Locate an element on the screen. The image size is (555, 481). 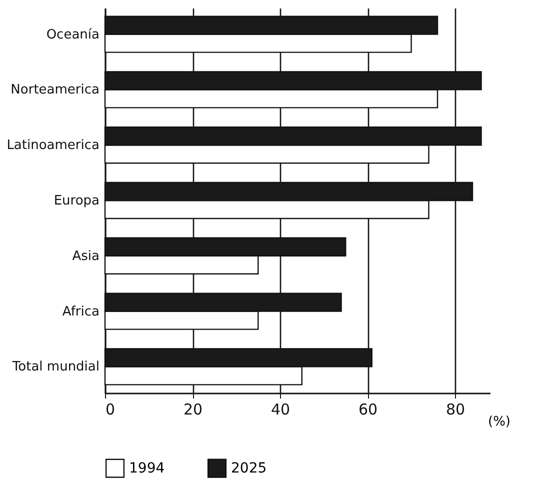
x-tick-label: 60 is located at coordinates (368, 409).